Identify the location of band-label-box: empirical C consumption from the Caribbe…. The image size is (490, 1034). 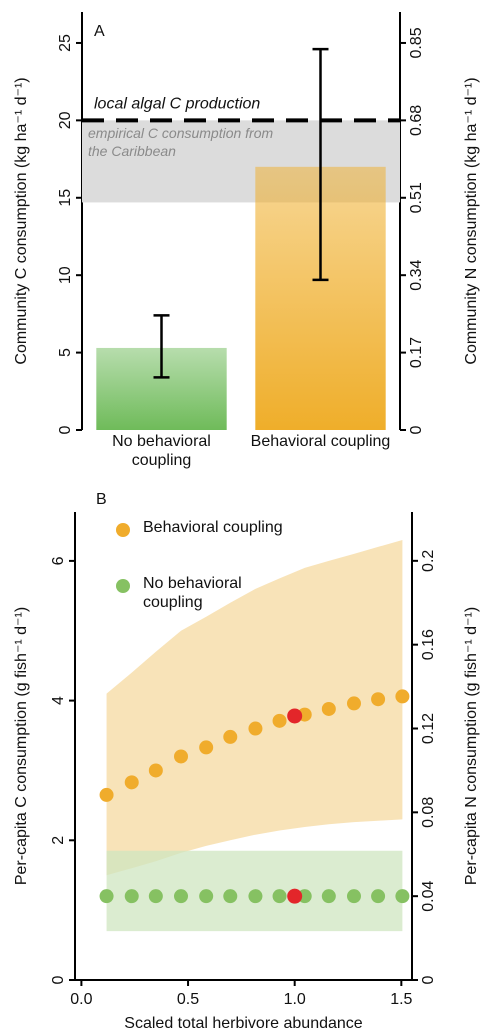
(181, 142).